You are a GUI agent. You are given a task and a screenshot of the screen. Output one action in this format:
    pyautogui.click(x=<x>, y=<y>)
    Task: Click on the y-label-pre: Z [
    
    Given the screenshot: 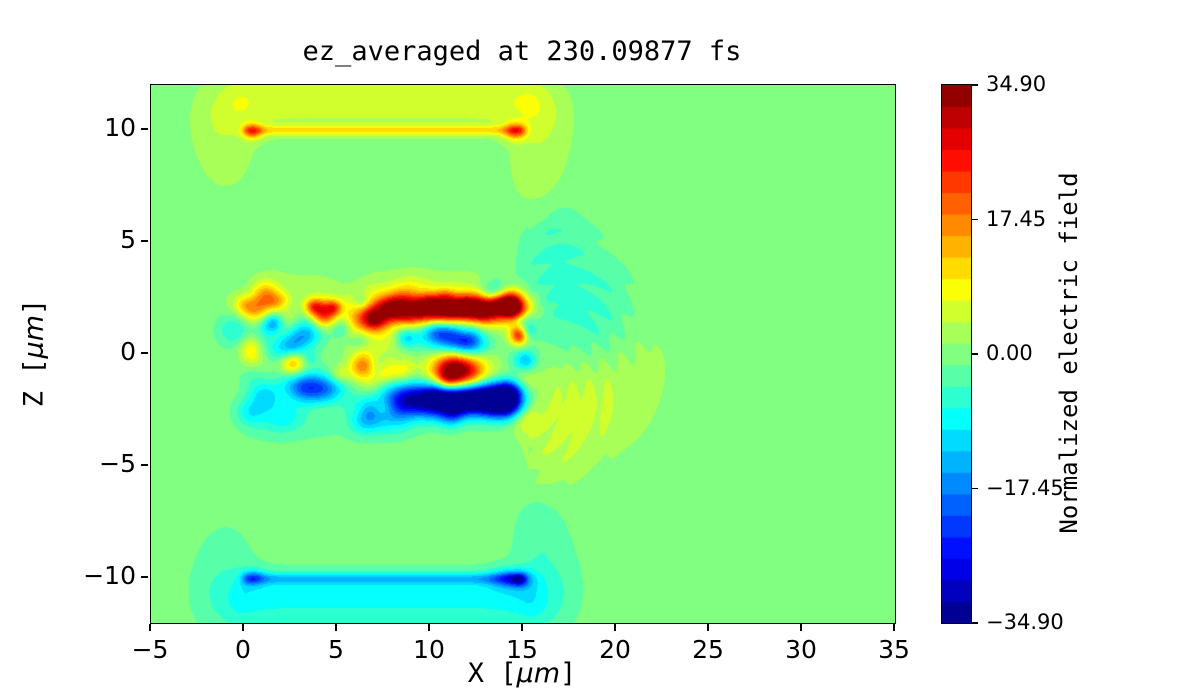 What is the action you would take?
    pyautogui.click(x=34, y=383)
    